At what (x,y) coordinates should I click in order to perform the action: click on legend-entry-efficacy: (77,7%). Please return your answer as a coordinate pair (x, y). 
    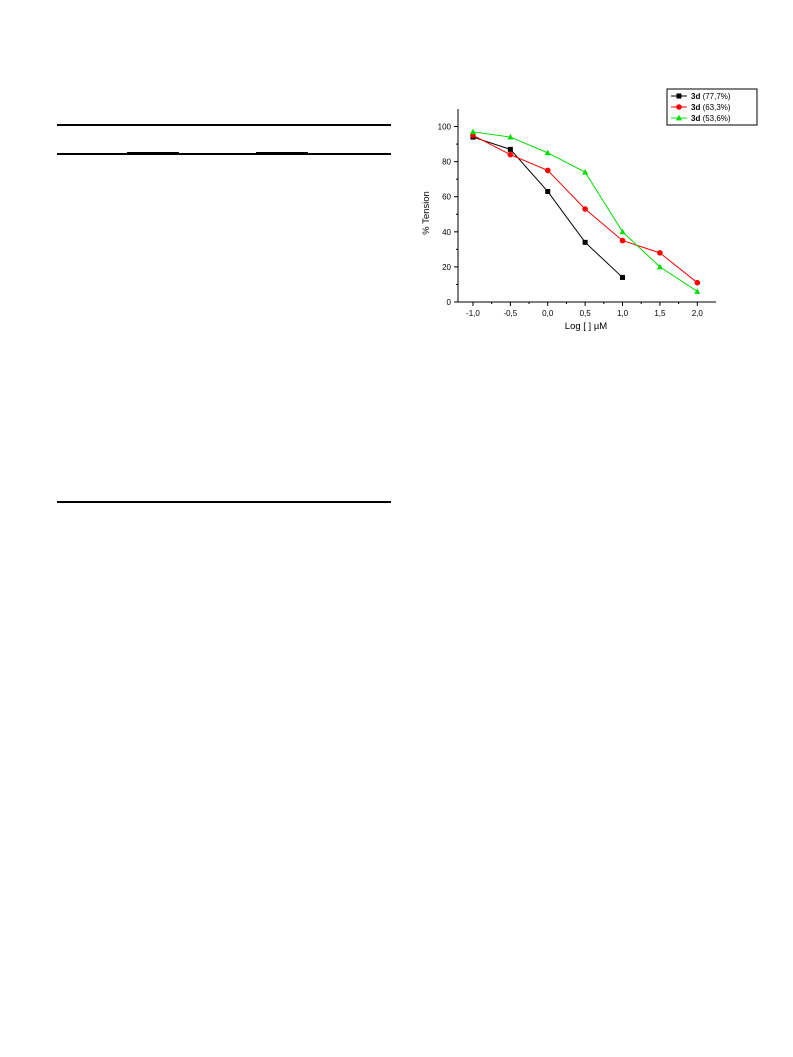
    Looking at the image, I should click on (715, 96).